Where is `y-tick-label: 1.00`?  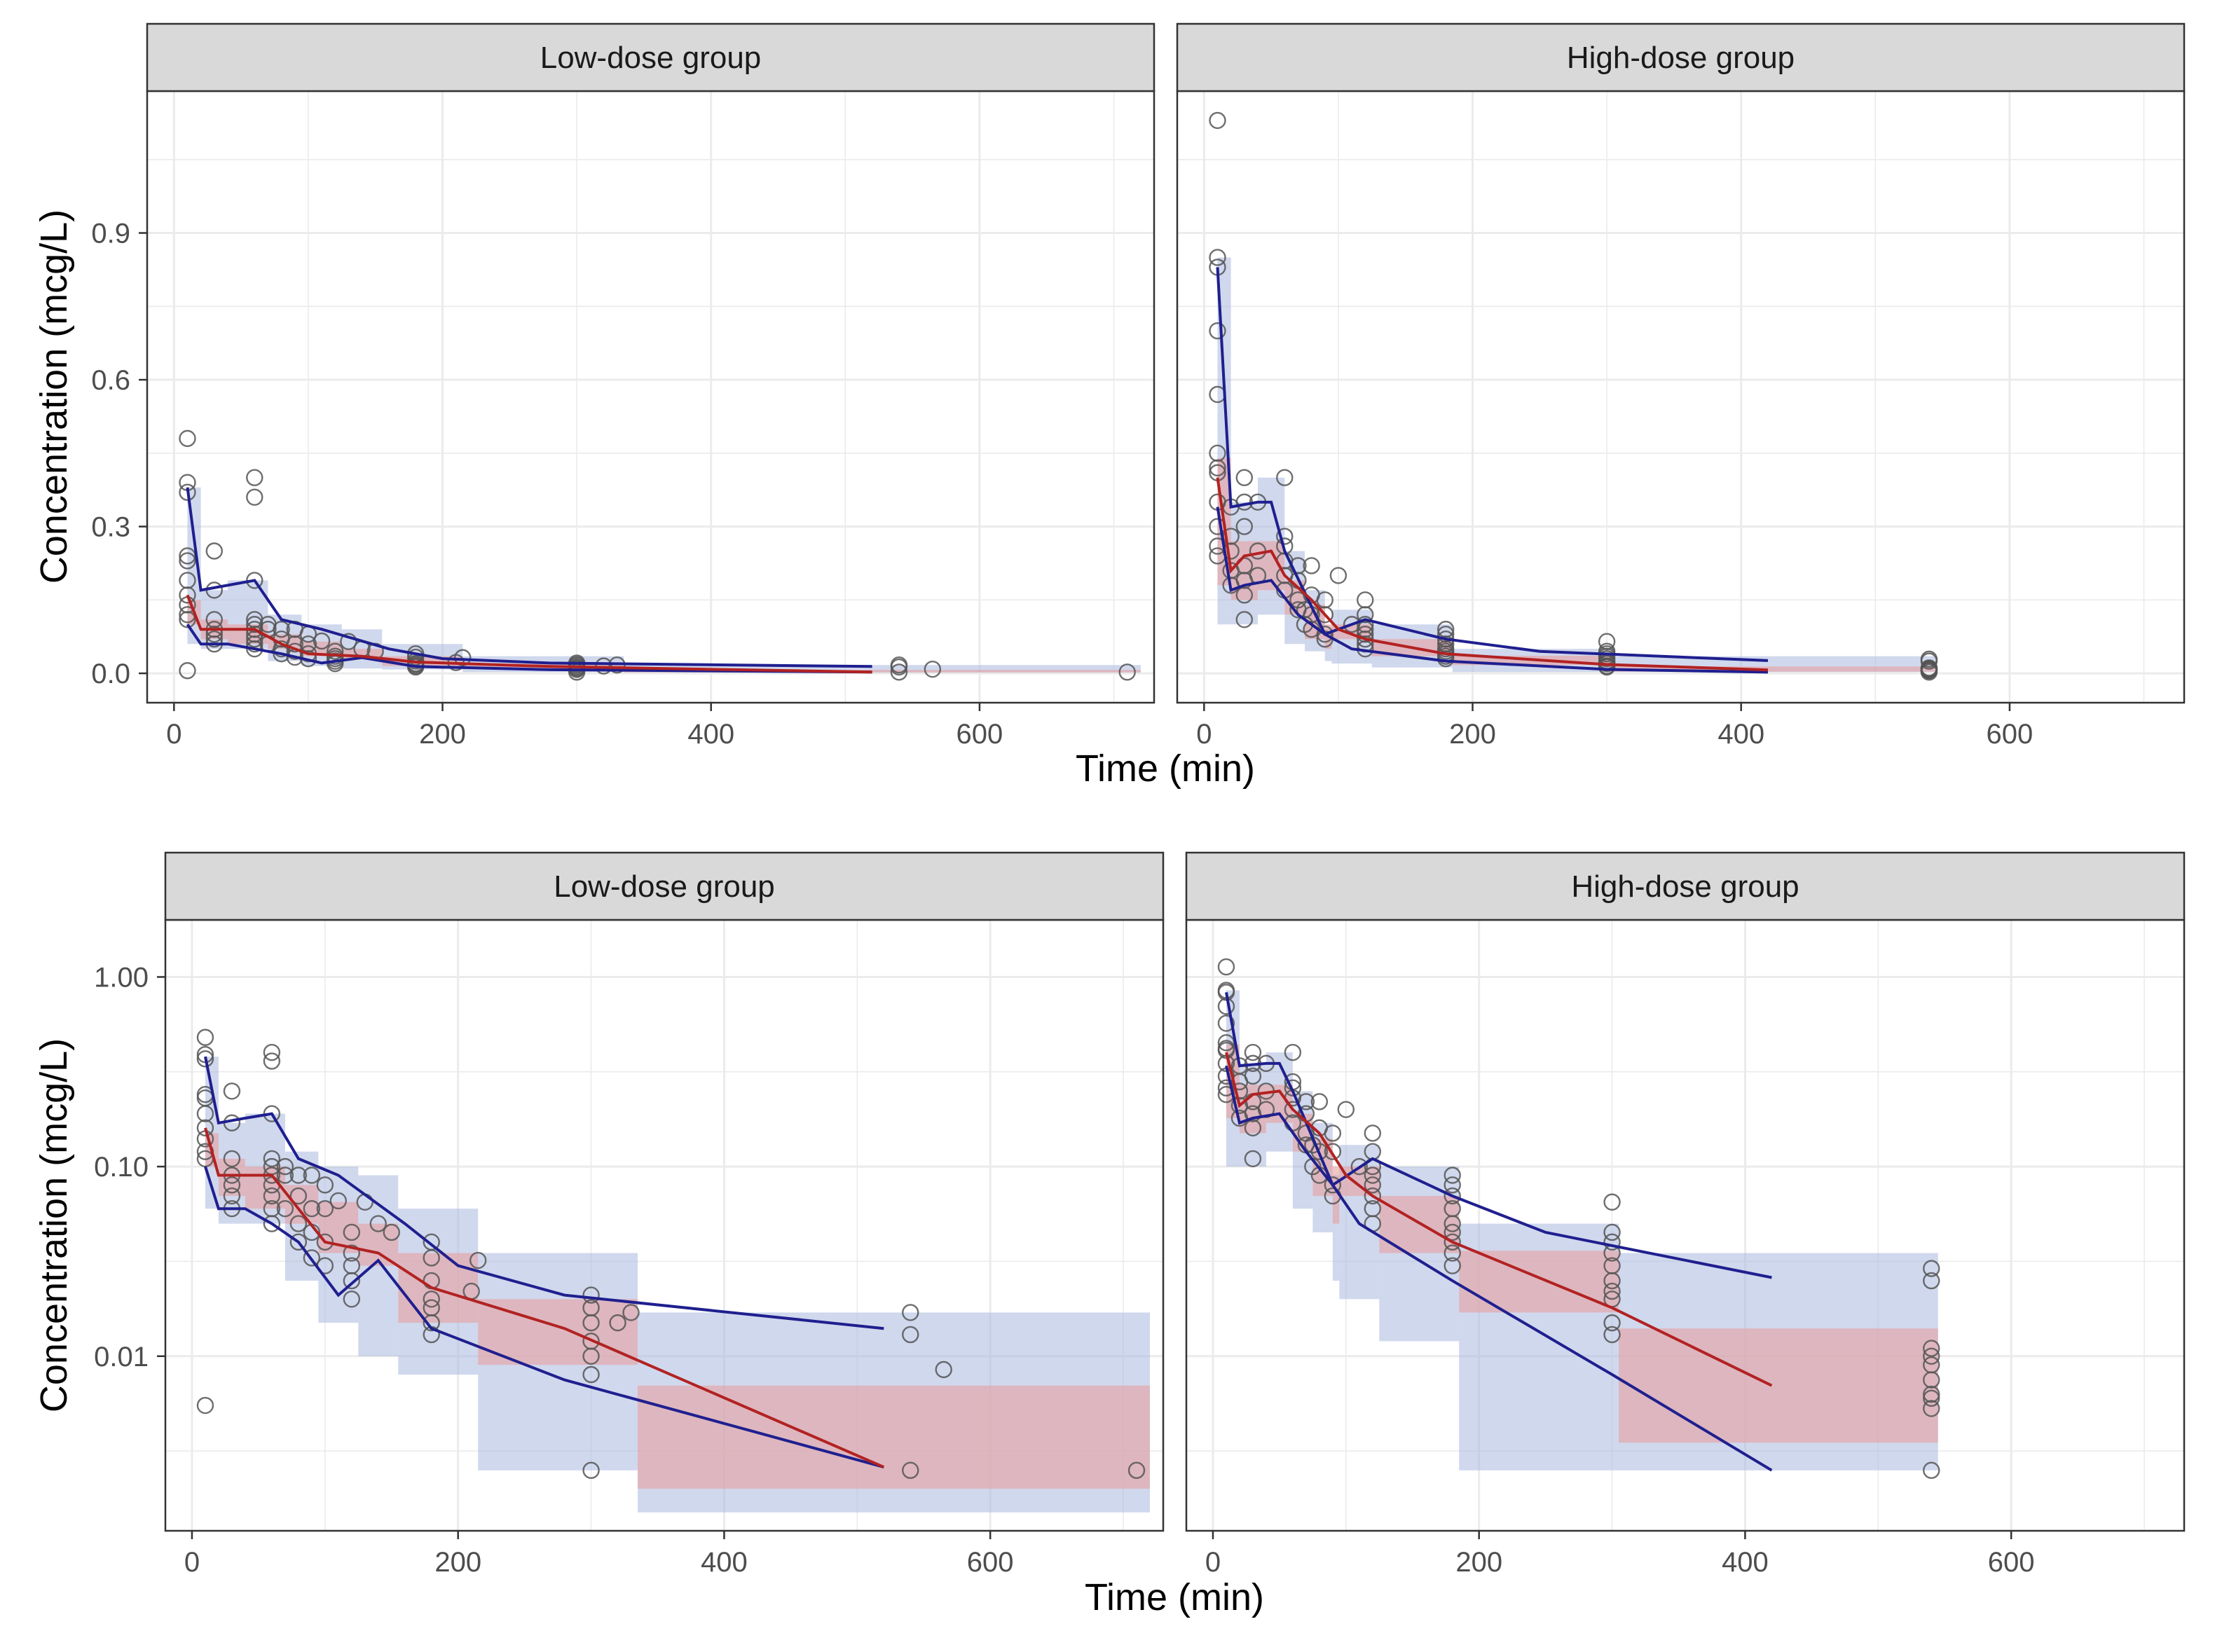 y-tick-label: 1.00 is located at coordinates (121, 977).